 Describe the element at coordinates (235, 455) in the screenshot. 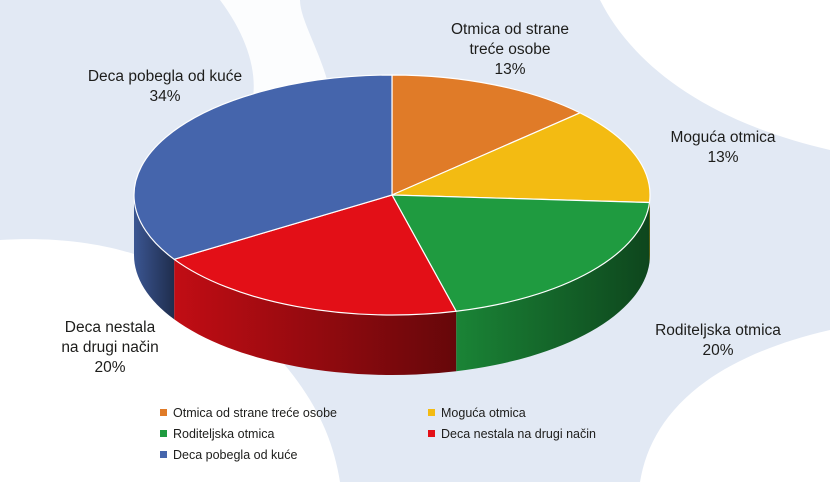

I see `legend-label: Deca pobegla od kuće` at that location.